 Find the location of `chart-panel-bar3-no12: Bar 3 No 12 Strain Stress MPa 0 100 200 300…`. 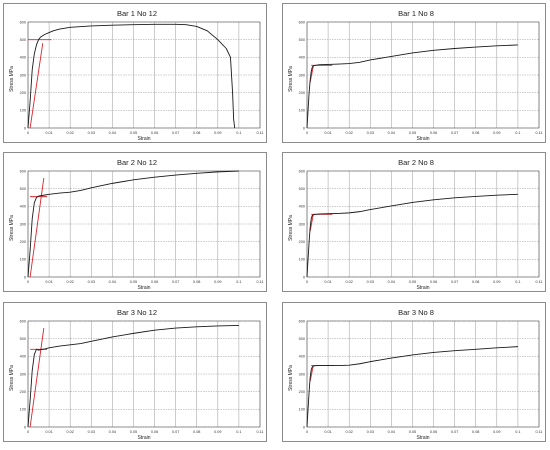

chart-panel-bar3-no12: Bar 3 No 12 Strain Stress MPa 0 100 200 300… is located at coordinates (135, 372).